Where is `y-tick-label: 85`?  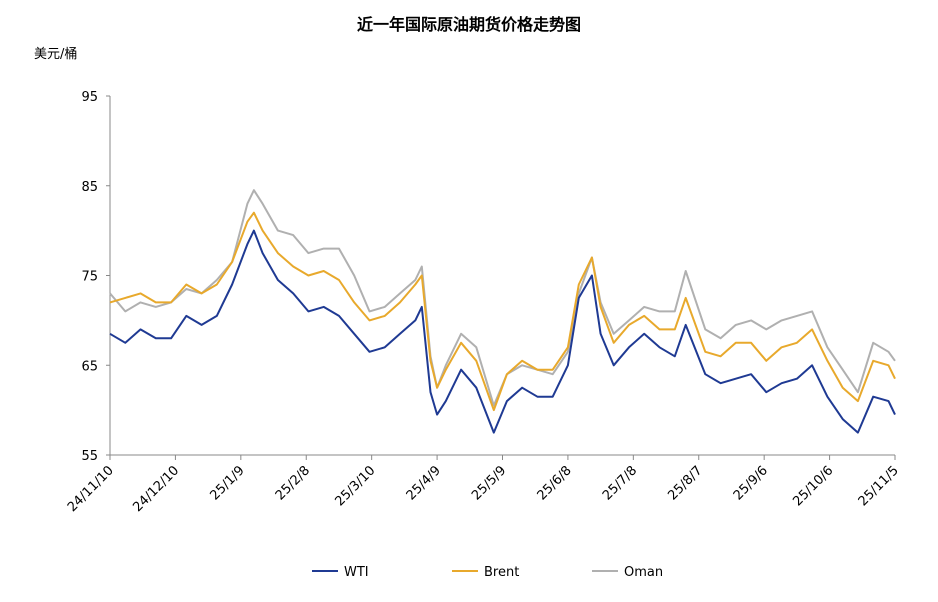 y-tick-label: 85 is located at coordinates (89, 187).